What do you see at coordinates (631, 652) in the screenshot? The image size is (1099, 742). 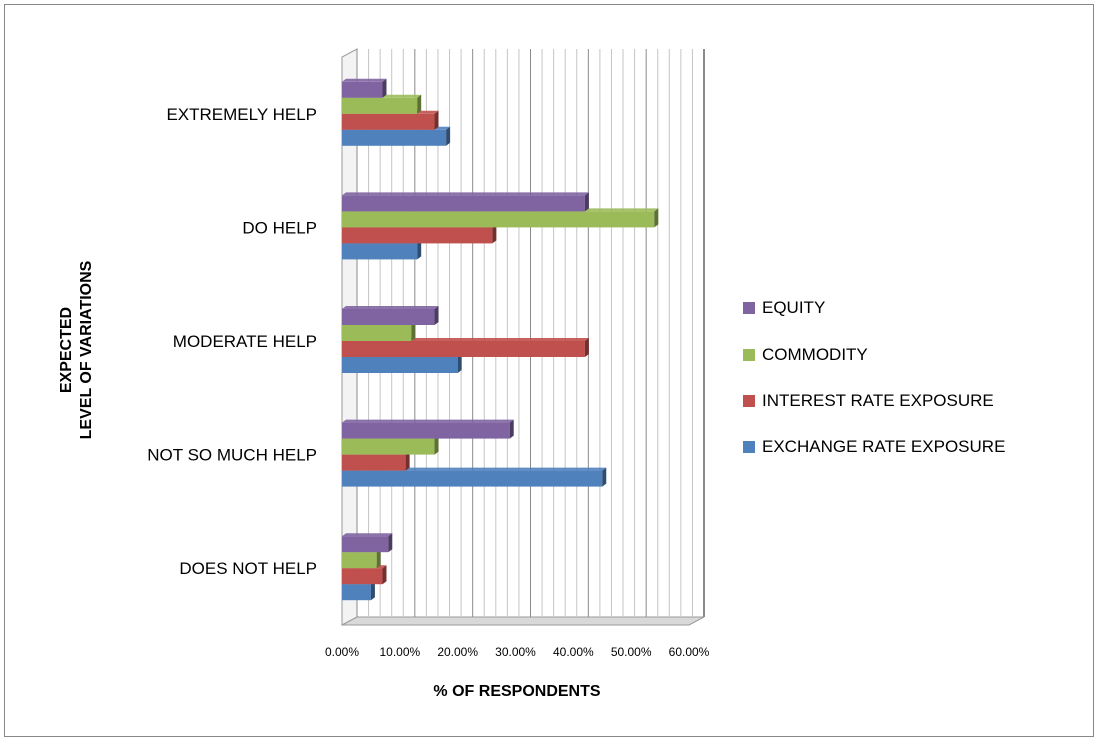 I see `x-tick-label: 50.00%` at bounding box center [631, 652].